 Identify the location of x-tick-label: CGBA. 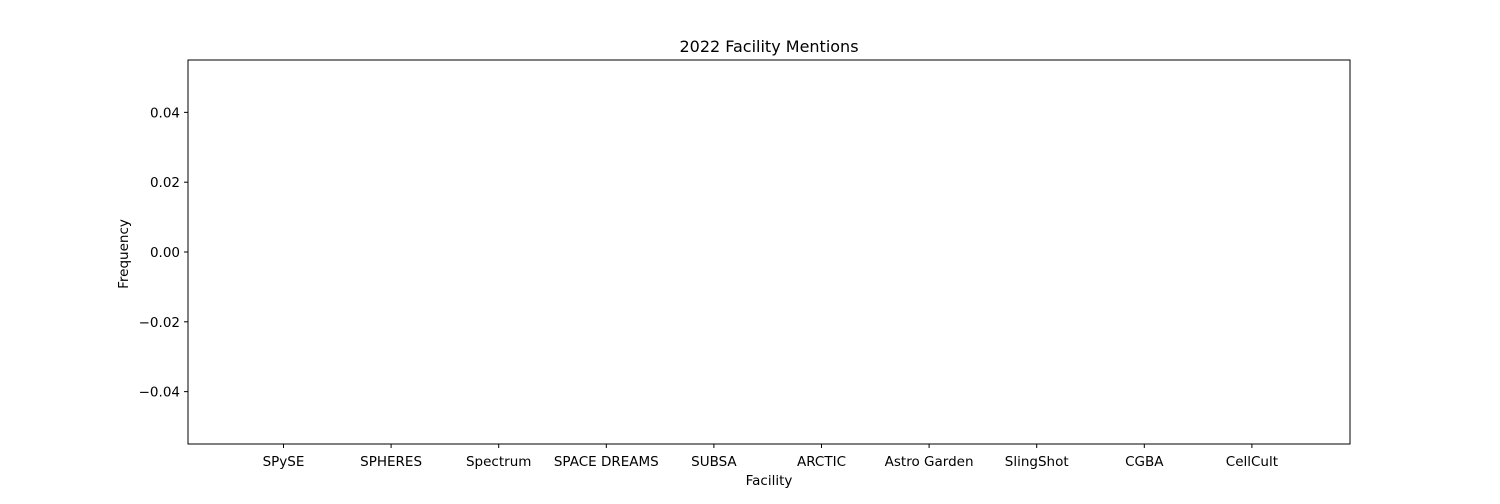
(1144, 462).